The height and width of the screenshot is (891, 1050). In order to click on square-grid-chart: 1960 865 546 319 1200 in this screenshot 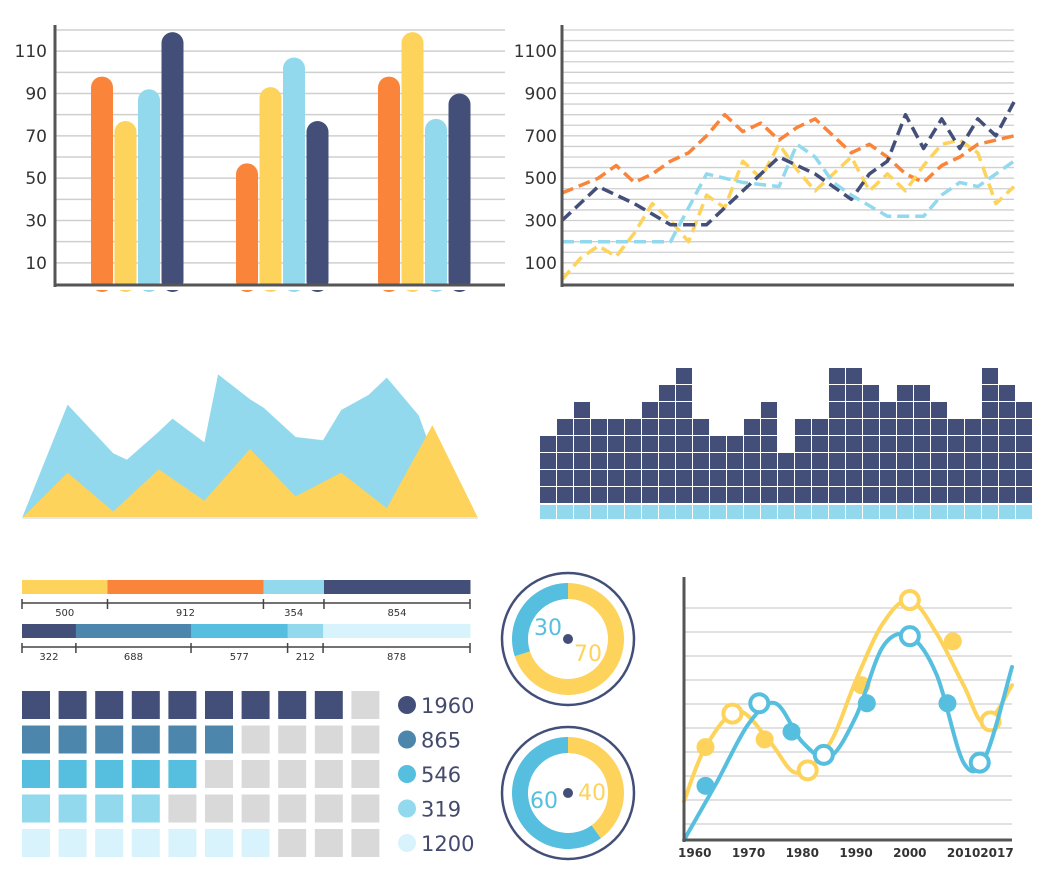, I will do `click(248, 774)`.